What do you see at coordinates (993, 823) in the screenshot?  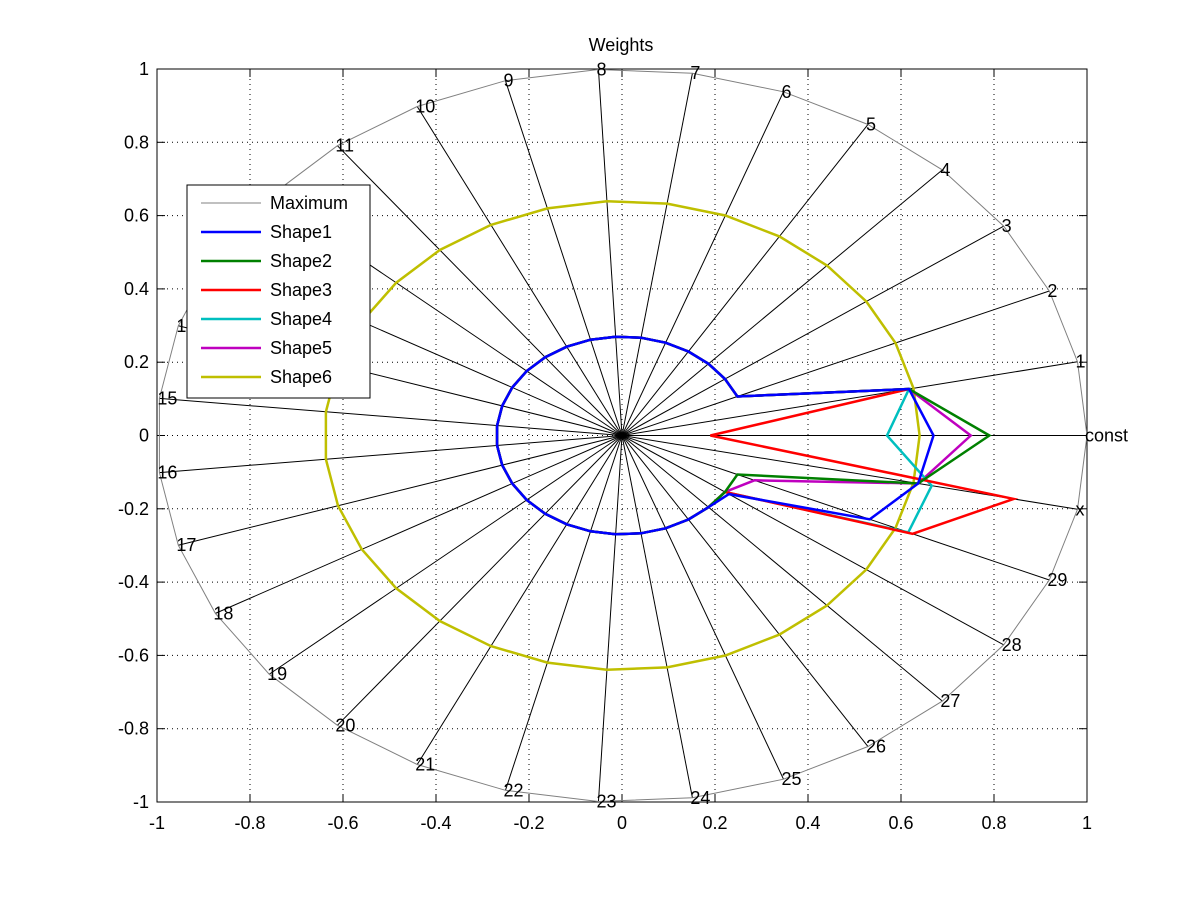 I see `x-tick-label: 0.8` at bounding box center [993, 823].